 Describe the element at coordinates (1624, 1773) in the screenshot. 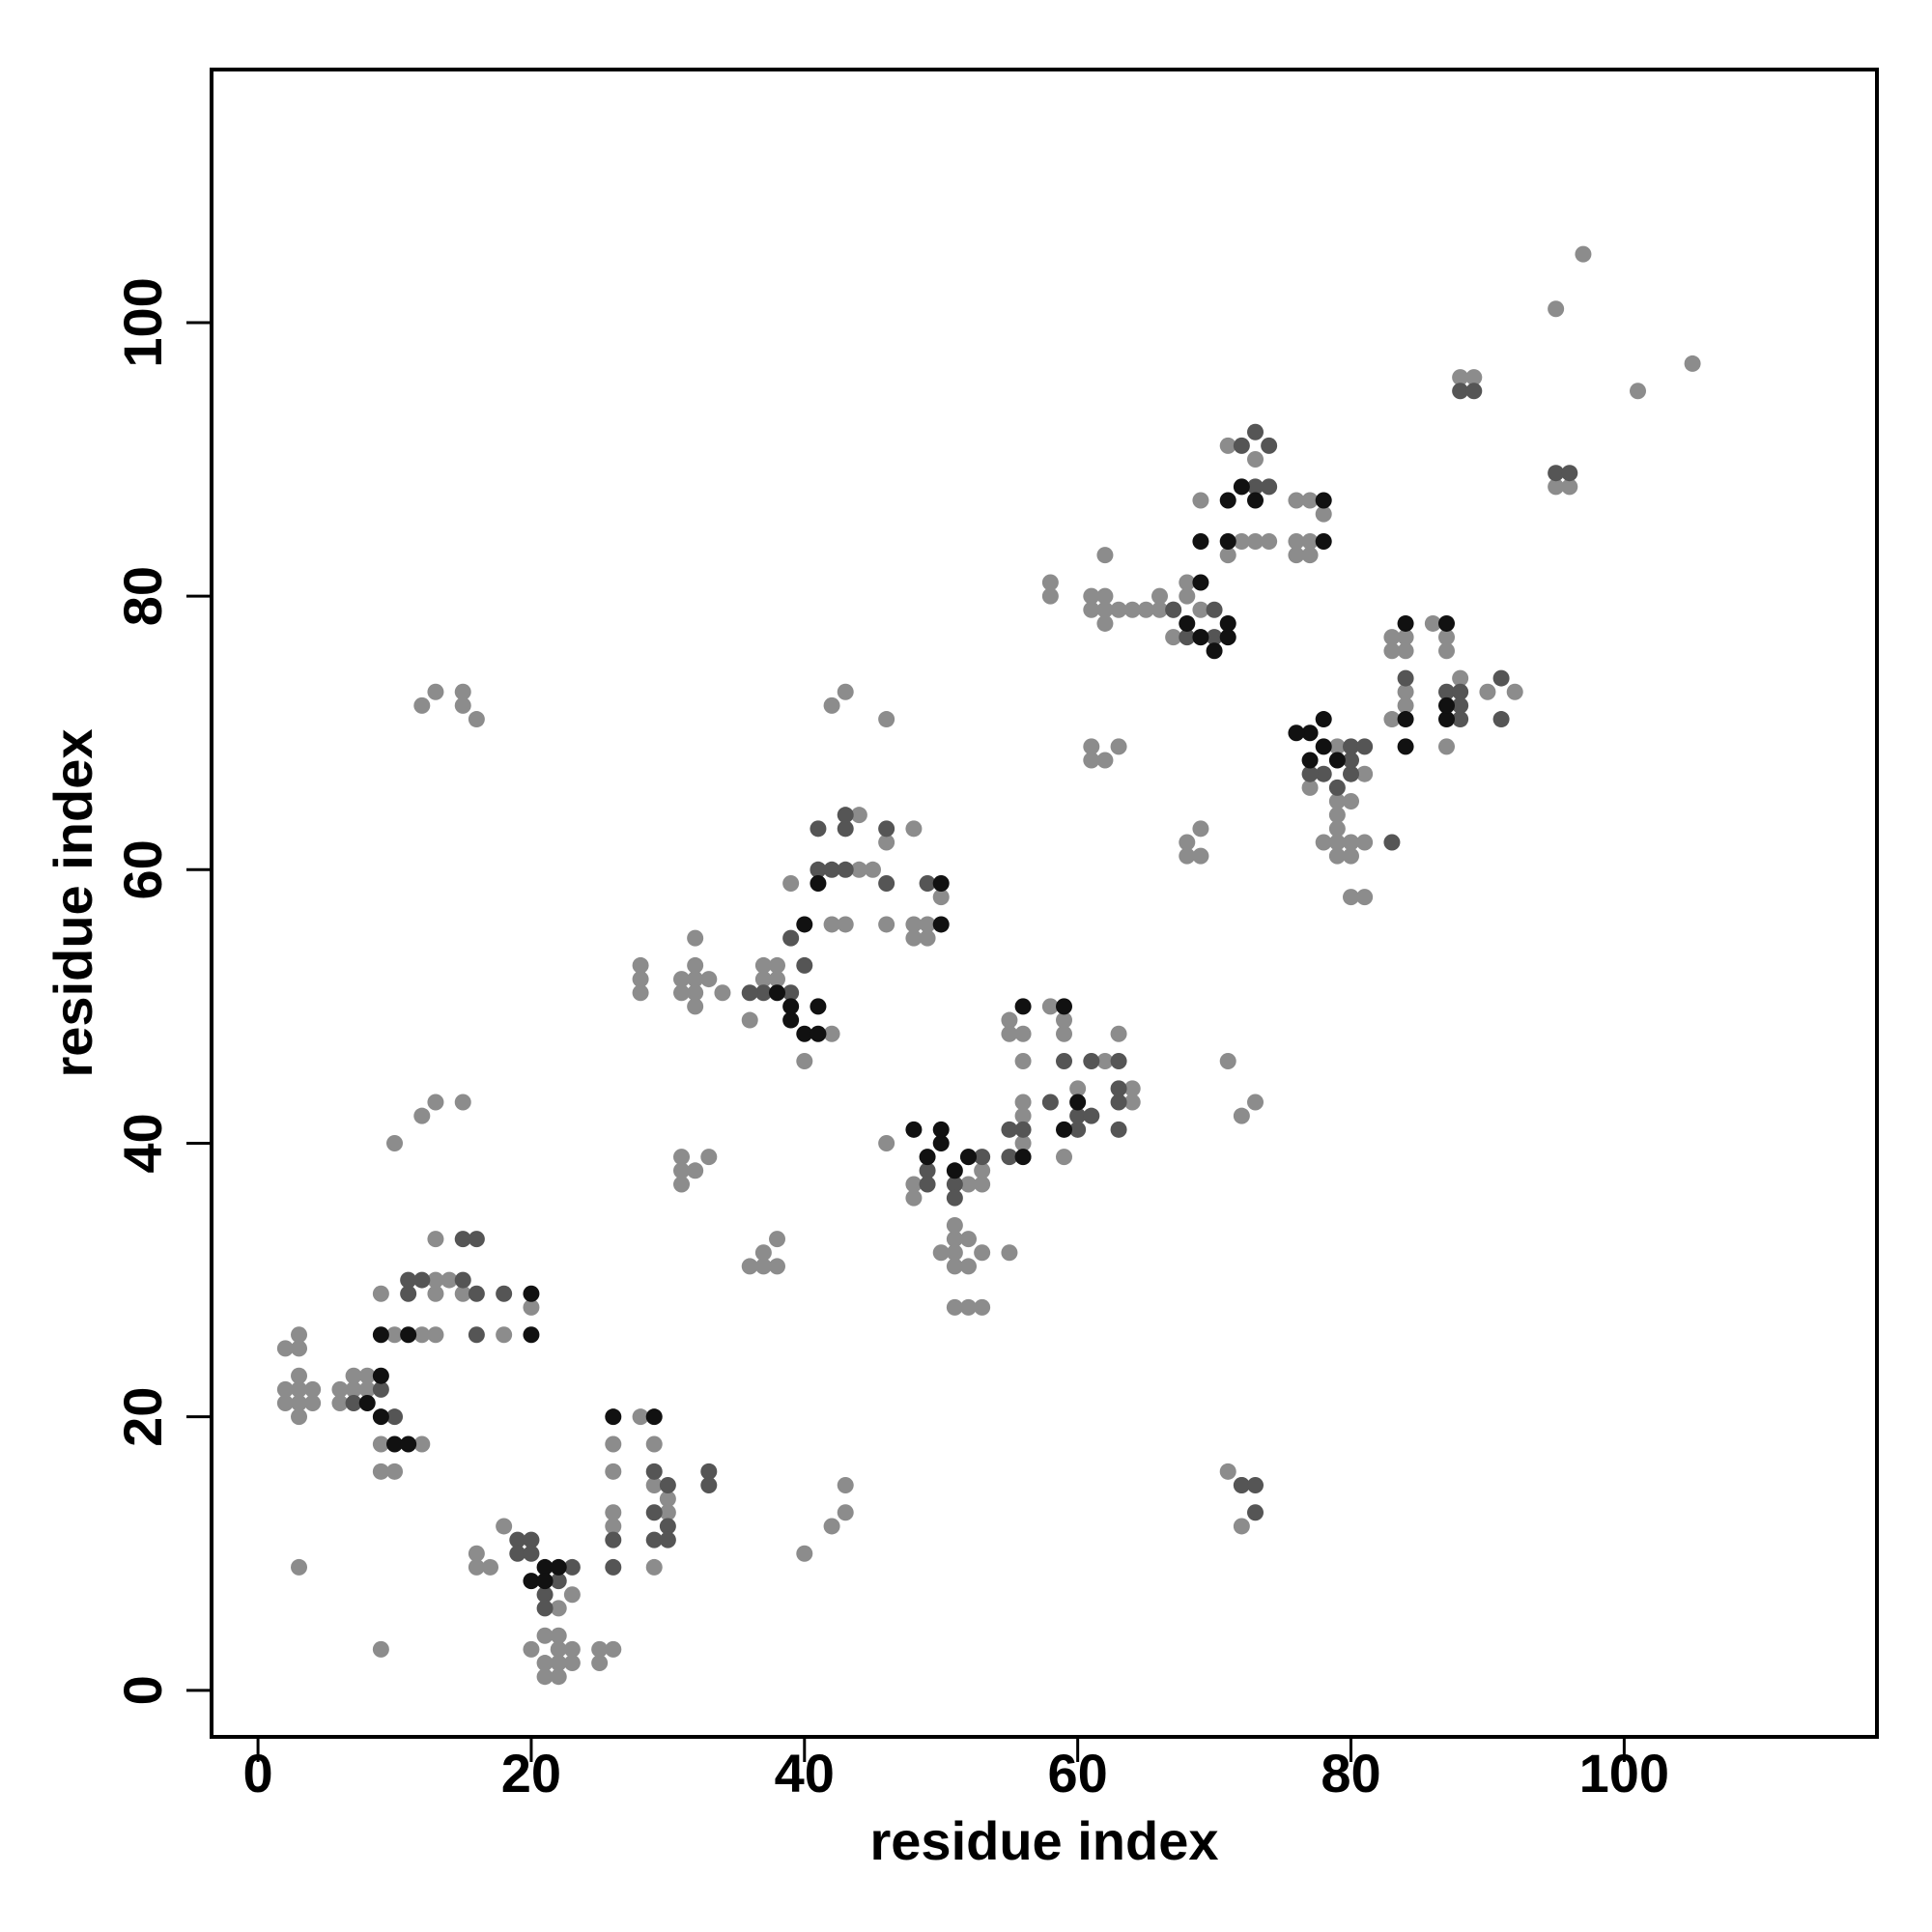

I see `x-tick-label: 100` at that location.